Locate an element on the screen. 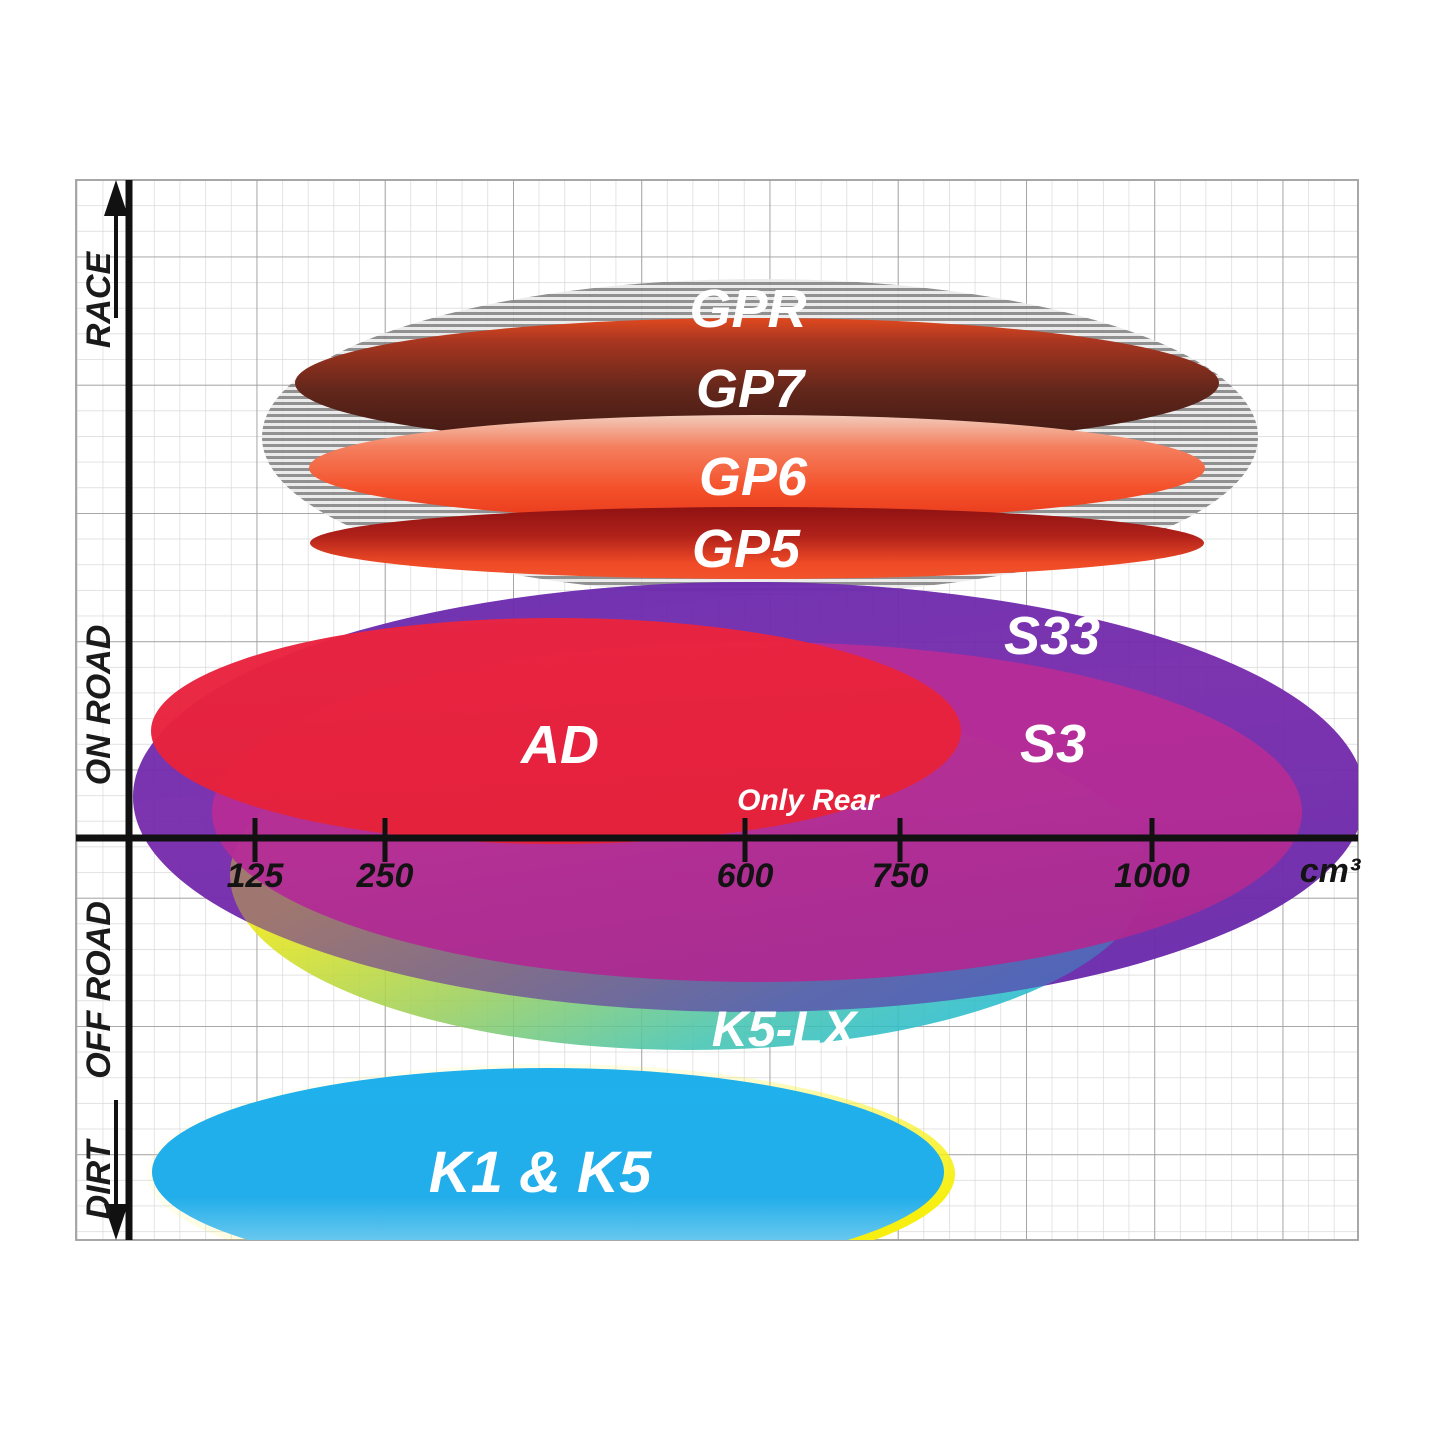 The image size is (1445, 1445). label-gpr: GPR is located at coordinates (747, 309).